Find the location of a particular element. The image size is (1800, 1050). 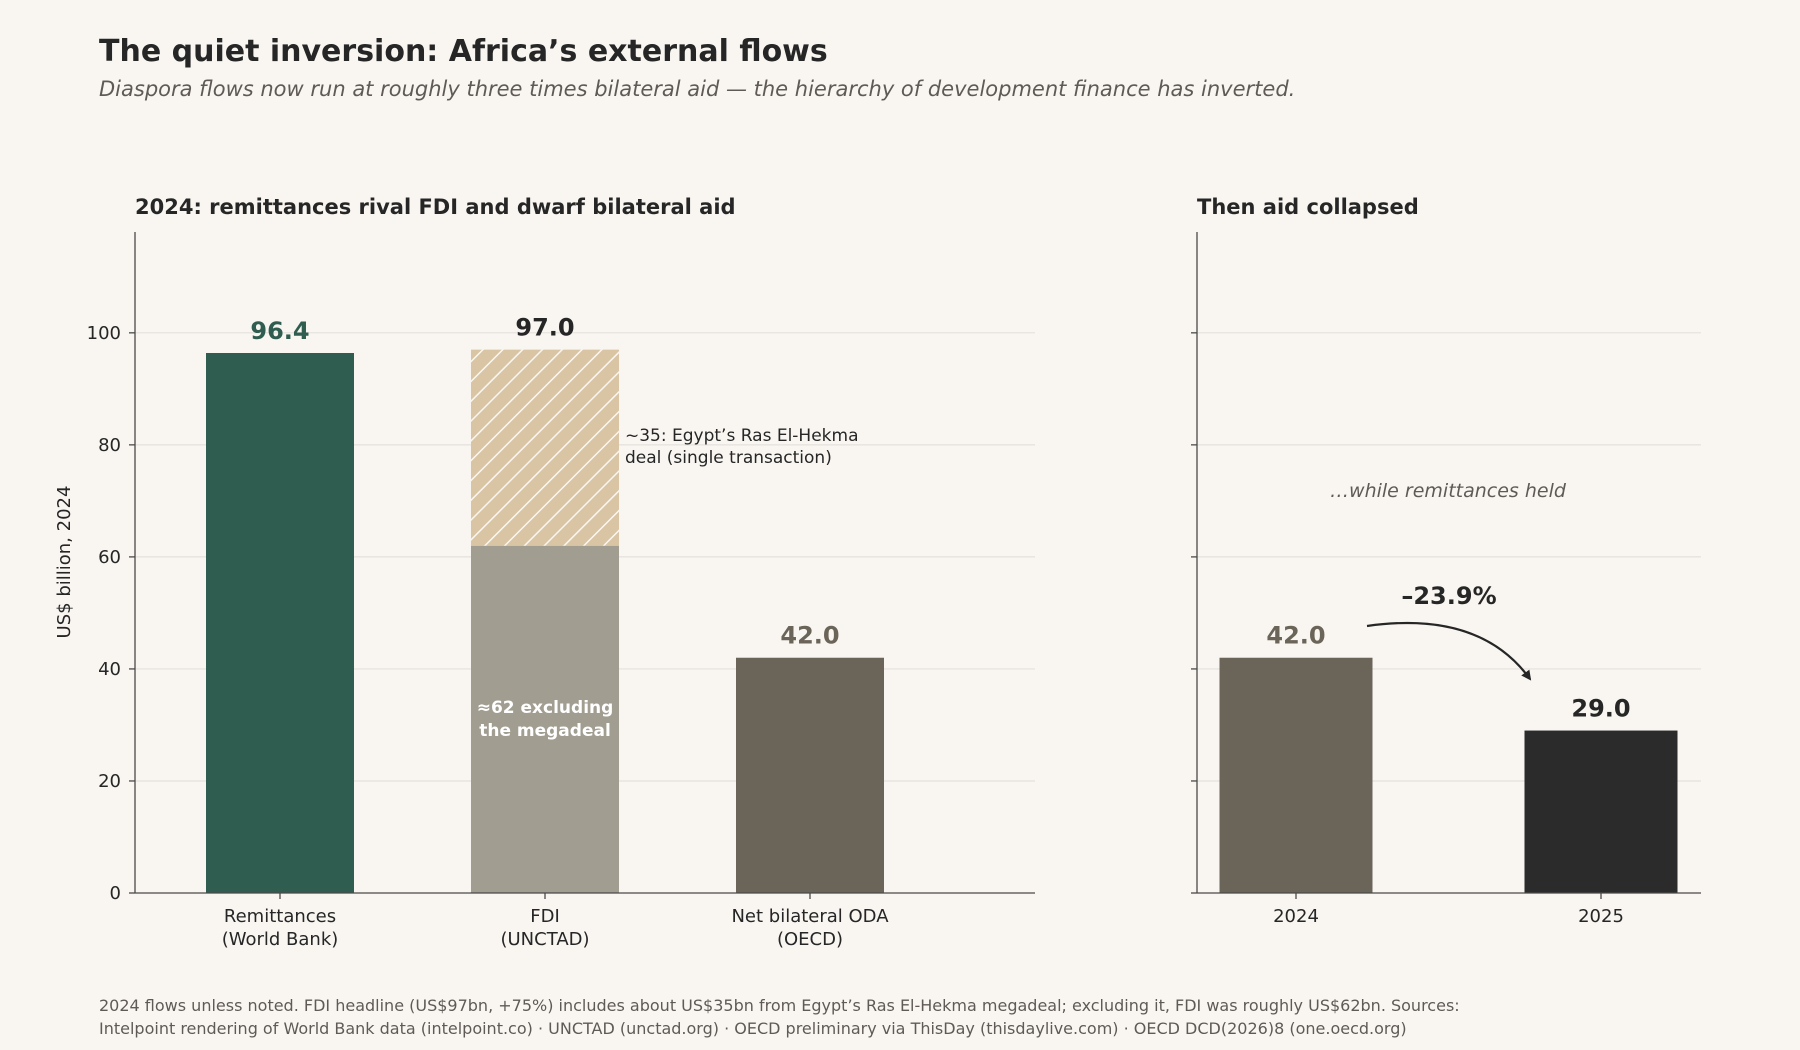

fdi-base-annotation-line1: ≈62 excluding is located at coordinates (545, 708).